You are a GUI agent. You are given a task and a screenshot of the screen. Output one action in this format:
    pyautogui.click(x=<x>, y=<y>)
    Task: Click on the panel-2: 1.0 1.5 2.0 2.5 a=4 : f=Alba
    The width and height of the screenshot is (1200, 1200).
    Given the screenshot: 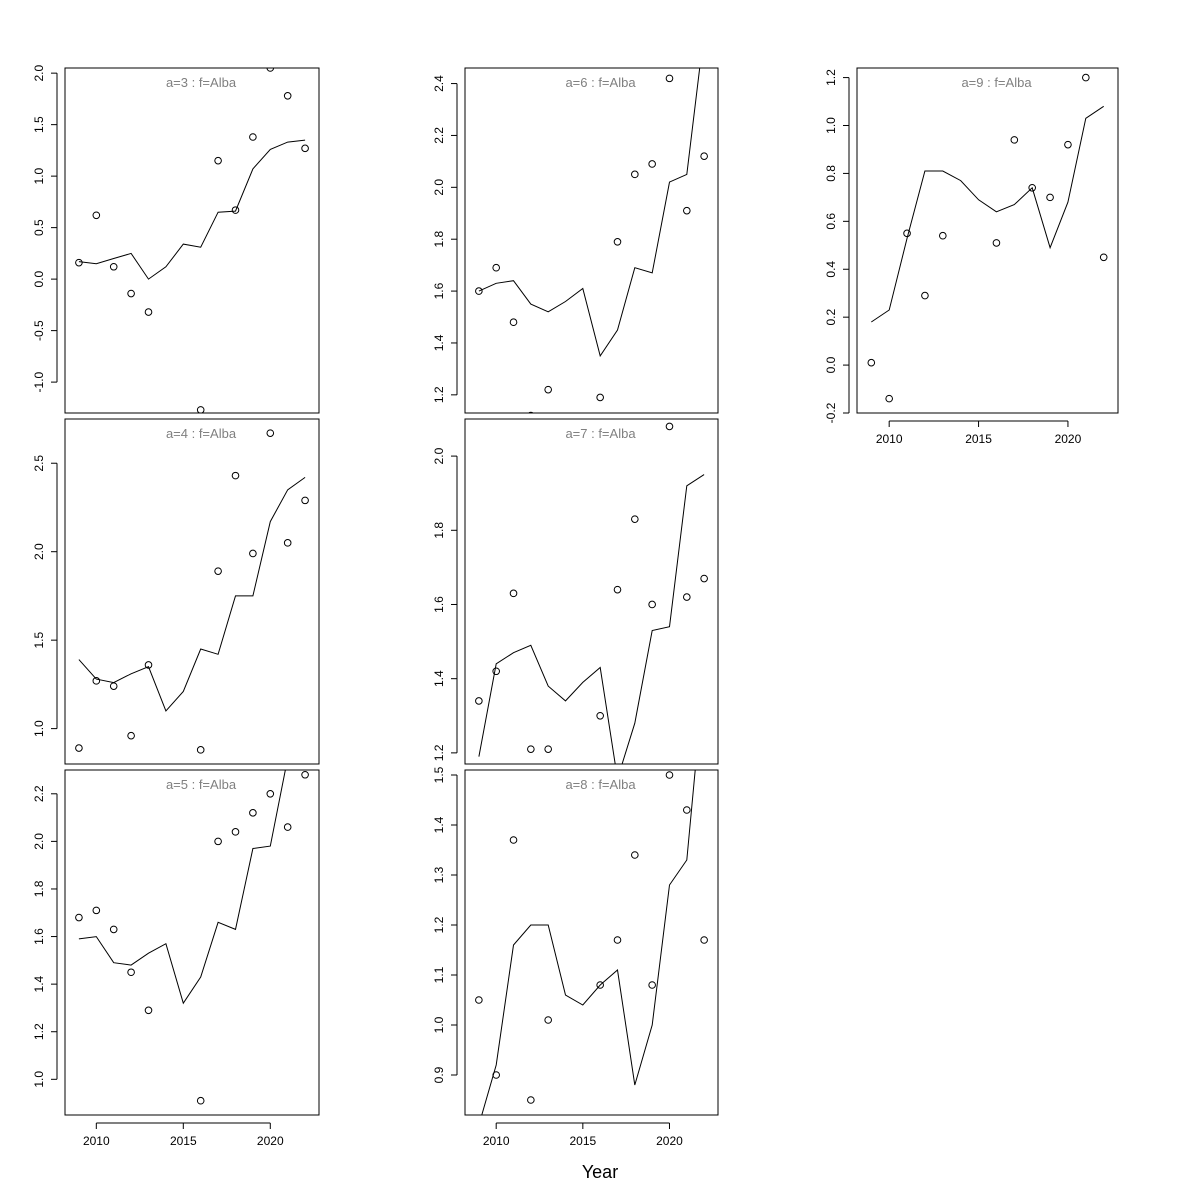 What is the action you would take?
    pyautogui.click(x=176, y=591)
    